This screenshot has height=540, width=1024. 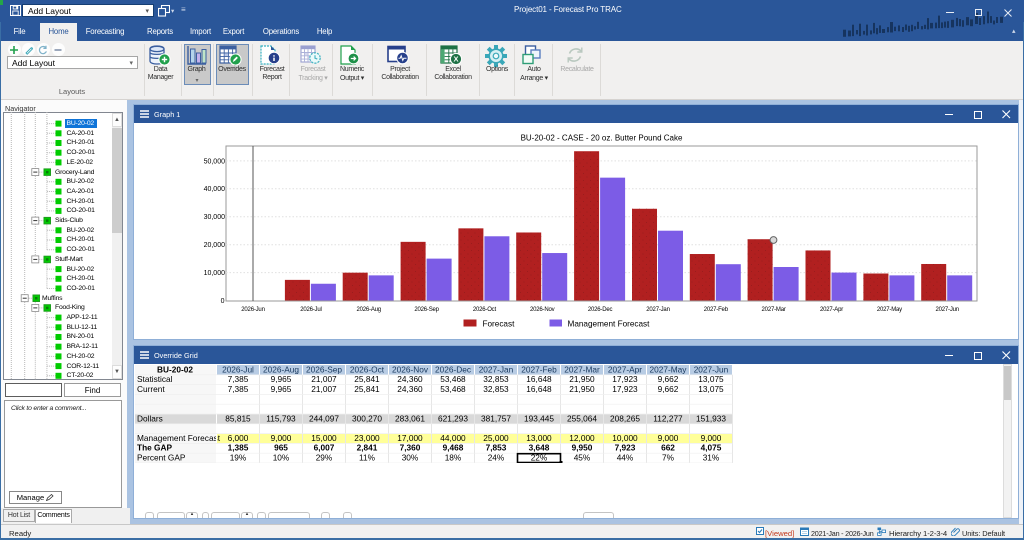 I want to click on svg-text: Management Forecast, so click(x=179, y=437).